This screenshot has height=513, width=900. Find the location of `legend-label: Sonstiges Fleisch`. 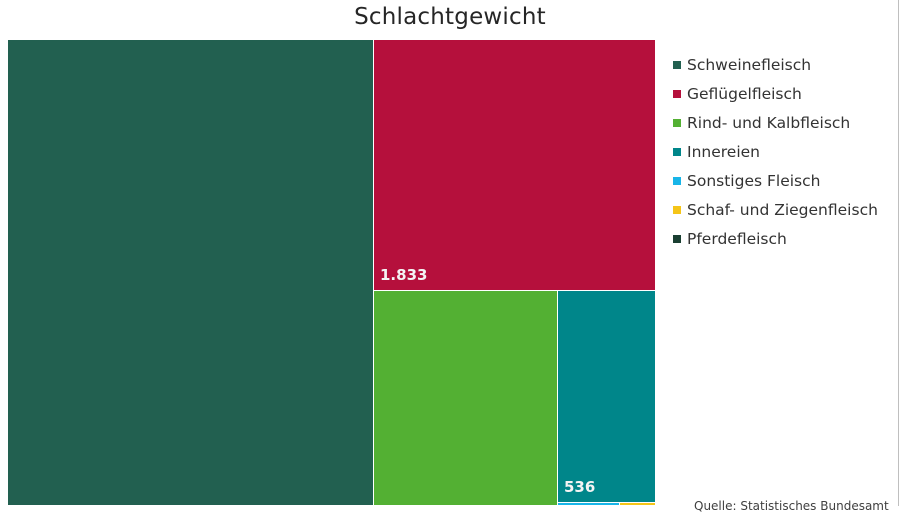

legend-label: Sonstiges Fleisch is located at coordinates (754, 180).